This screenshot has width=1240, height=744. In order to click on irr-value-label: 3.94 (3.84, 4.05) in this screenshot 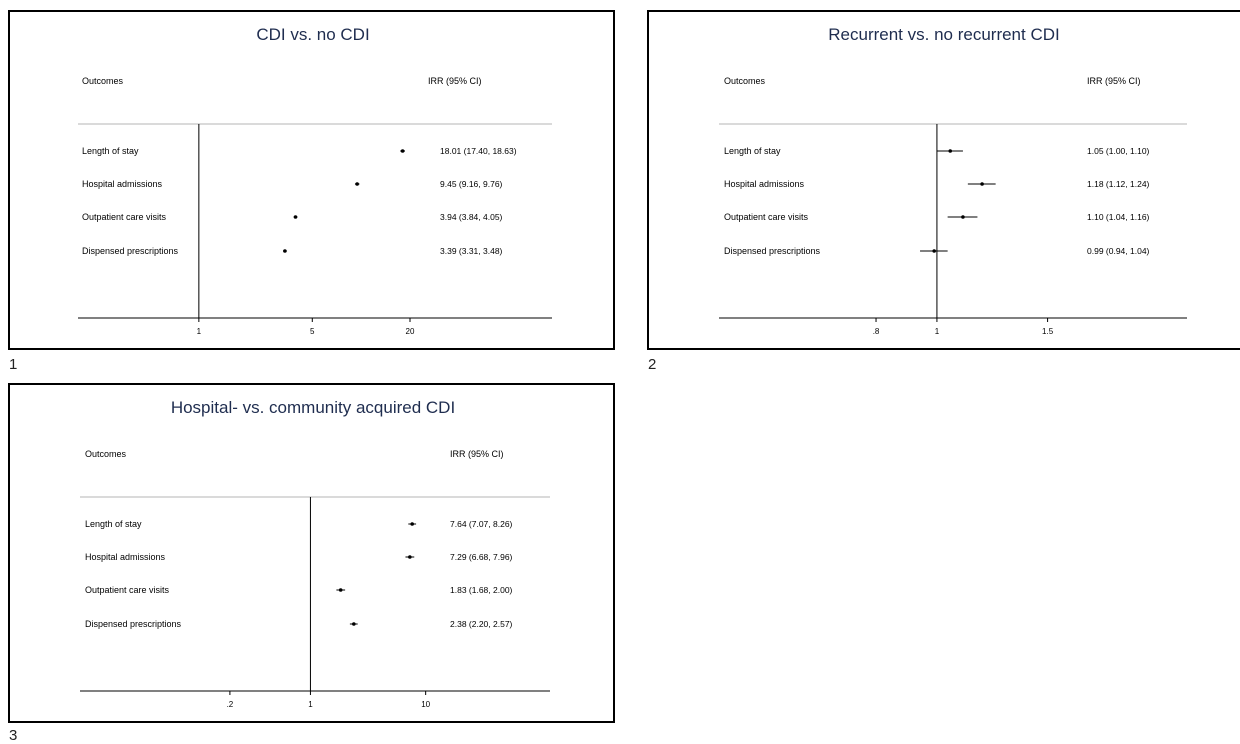, I will do `click(471, 217)`.